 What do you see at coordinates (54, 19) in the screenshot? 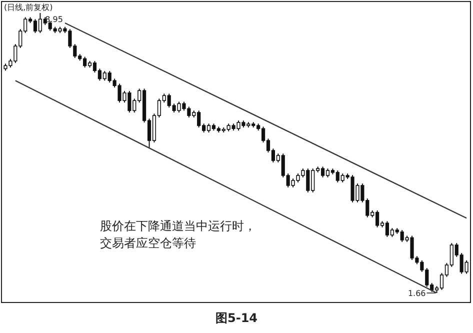
I see `annotation: 8.95` at bounding box center [54, 19].